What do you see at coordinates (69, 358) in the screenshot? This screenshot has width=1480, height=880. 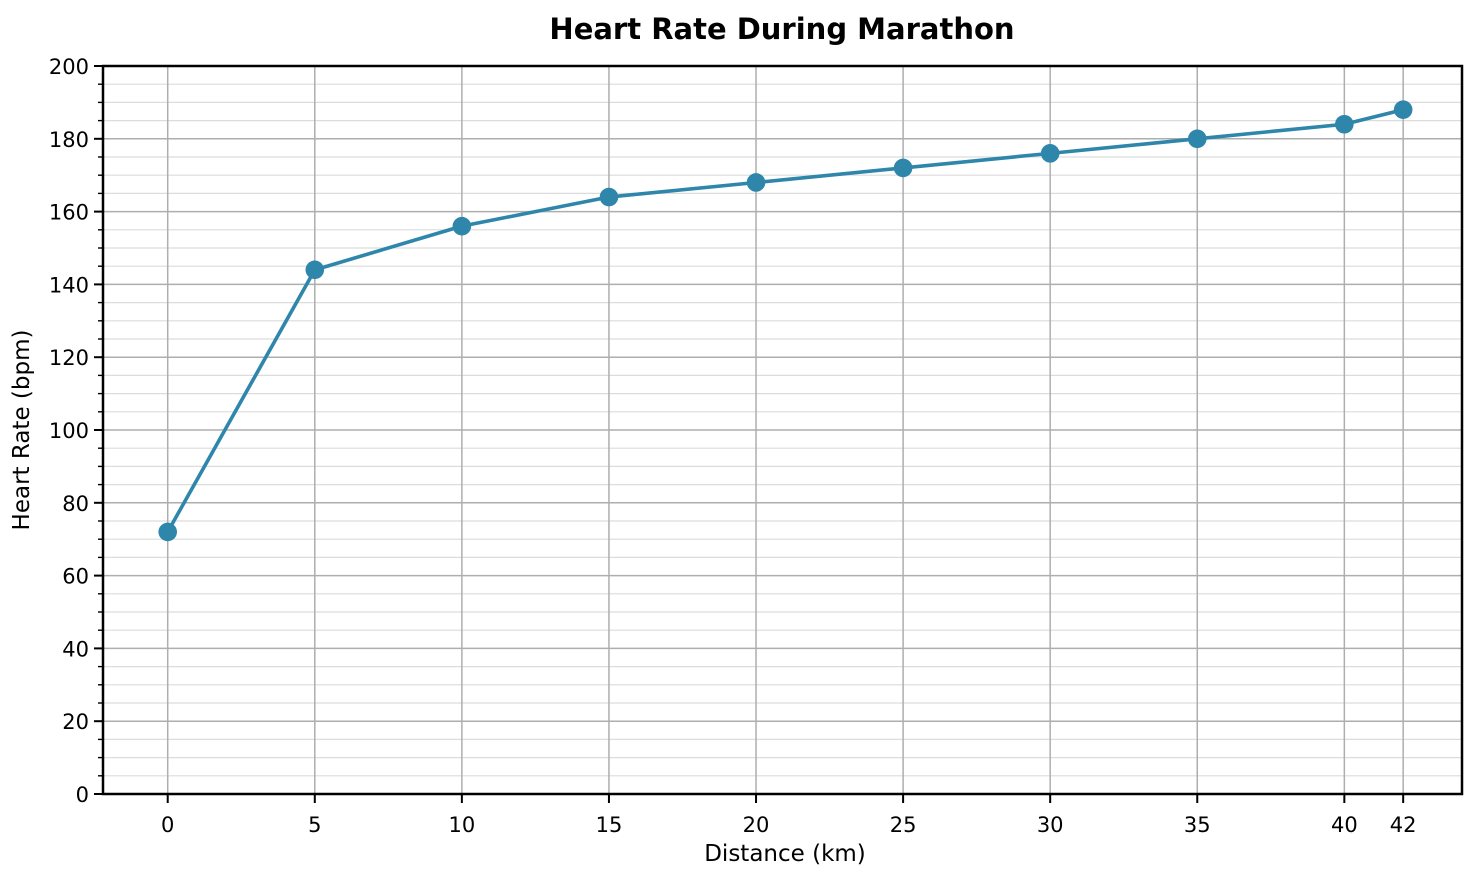 I see `y-tick-label: 120` at bounding box center [69, 358].